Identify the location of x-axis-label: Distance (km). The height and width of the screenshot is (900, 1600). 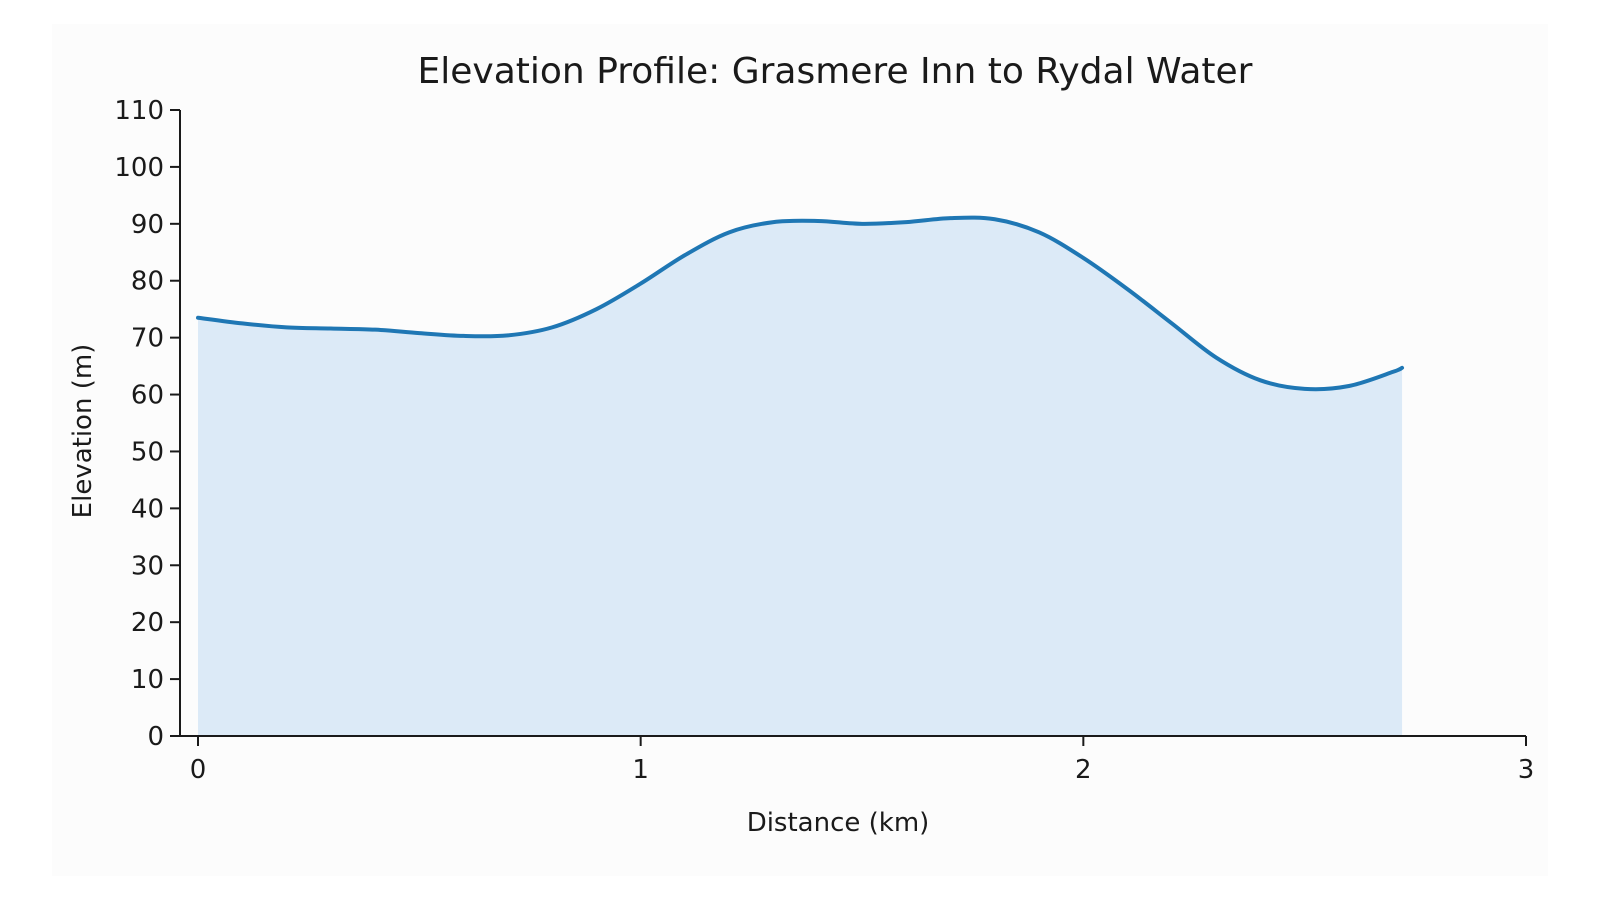
(838, 823).